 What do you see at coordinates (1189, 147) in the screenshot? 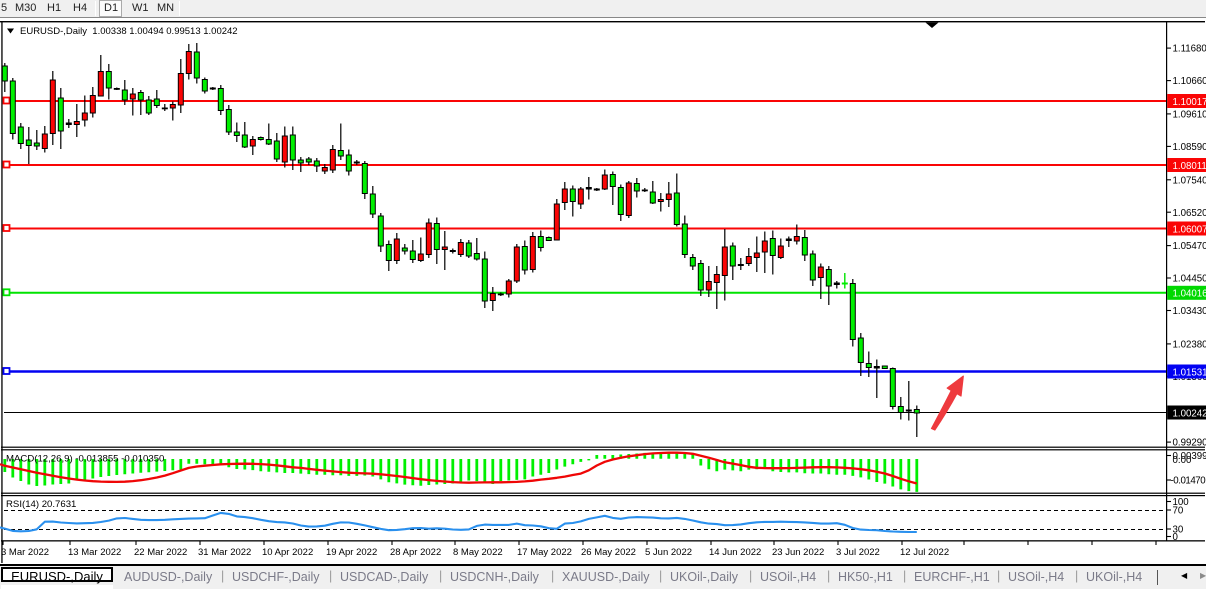
I see `svg-text: 1.08590` at bounding box center [1189, 147].